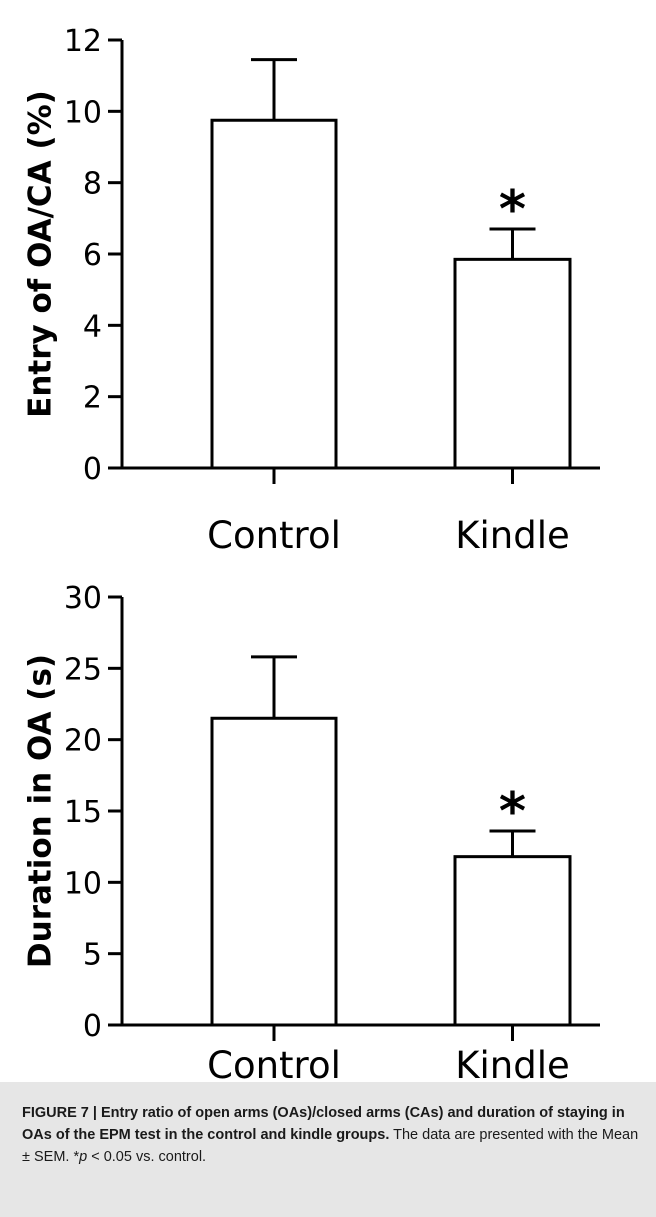 The image size is (656, 1217). What do you see at coordinates (41, 254) in the screenshot?
I see `y-axis-label: Entry of OA/CA (%)` at bounding box center [41, 254].